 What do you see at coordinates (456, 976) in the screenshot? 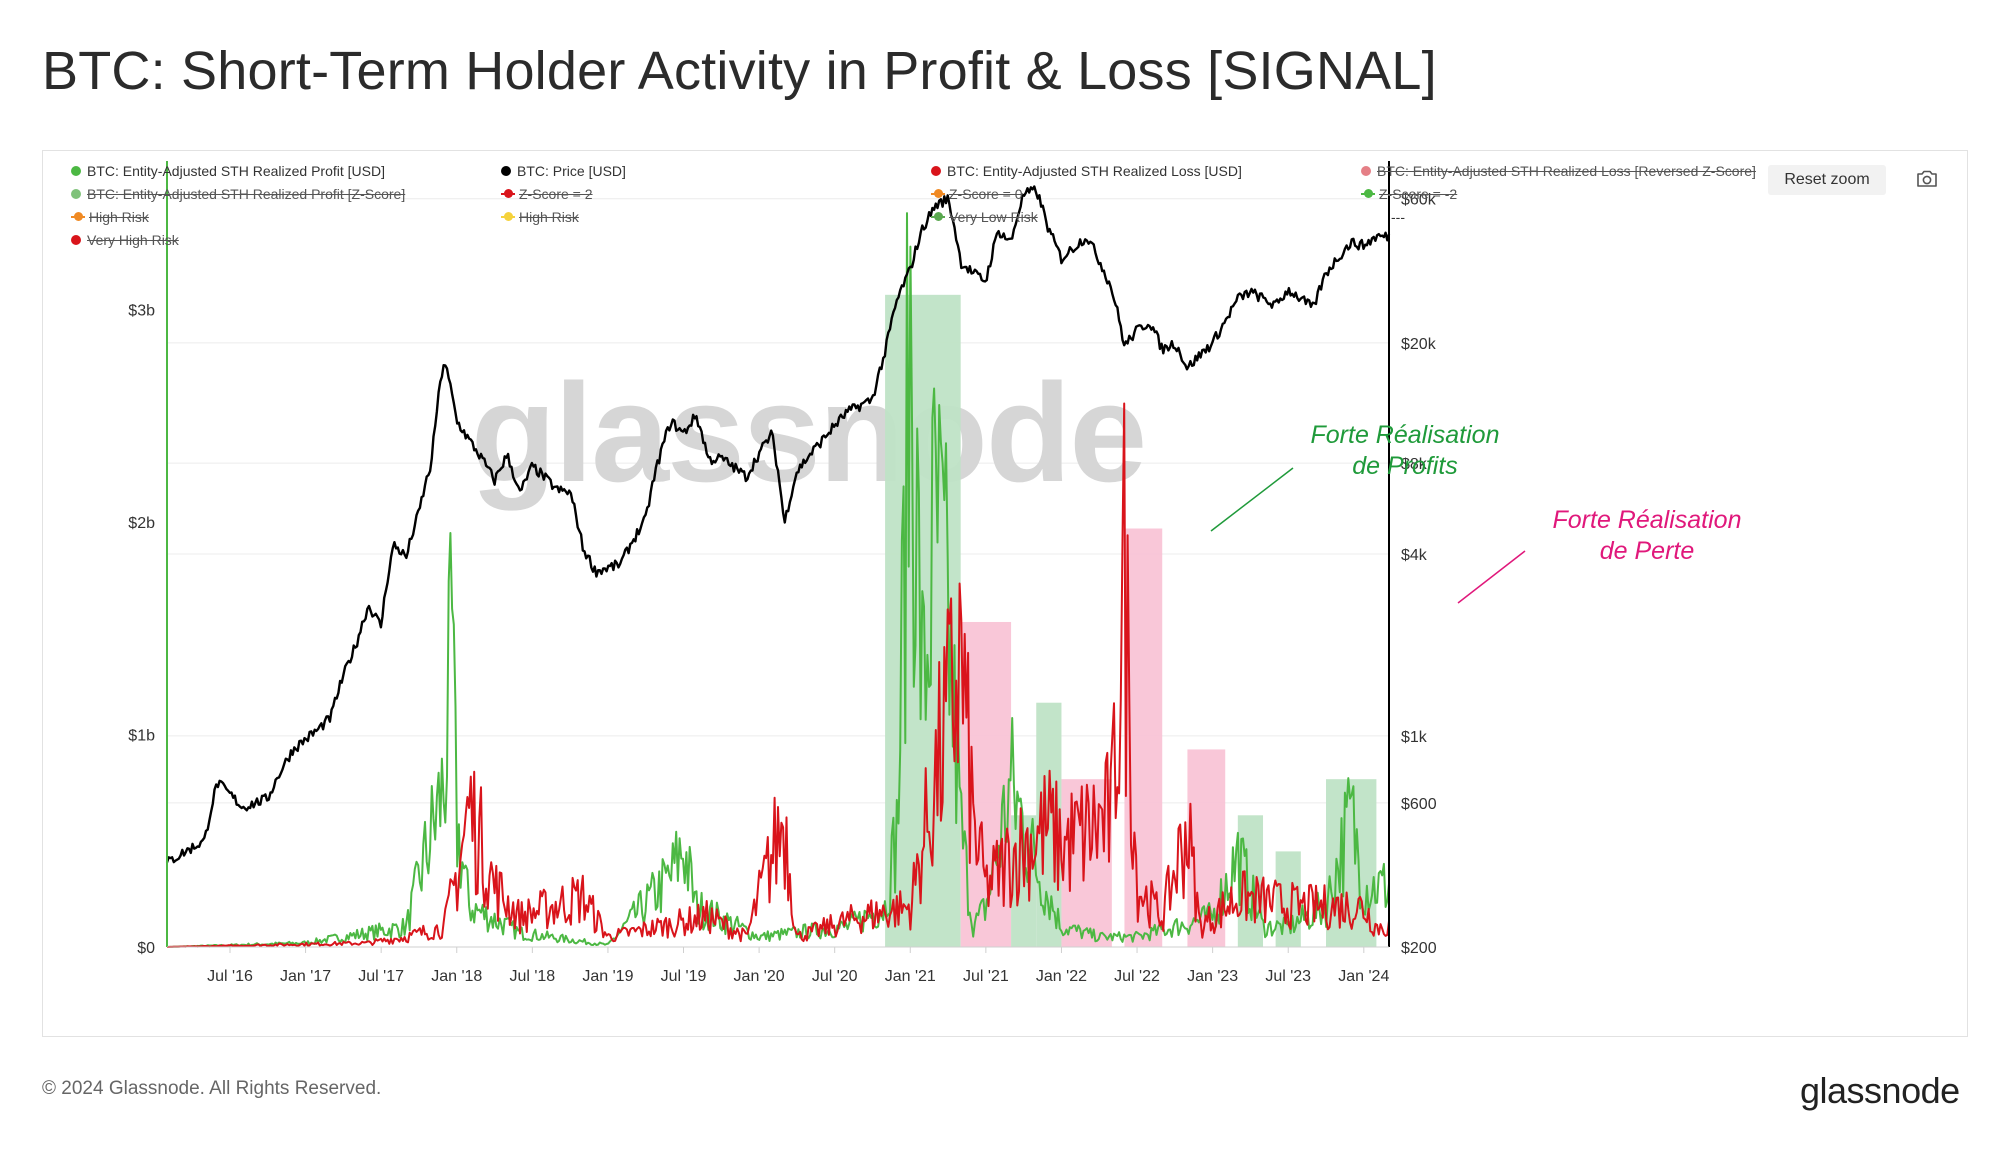
I see `x-tick-label-3: Jan '18` at bounding box center [456, 976].